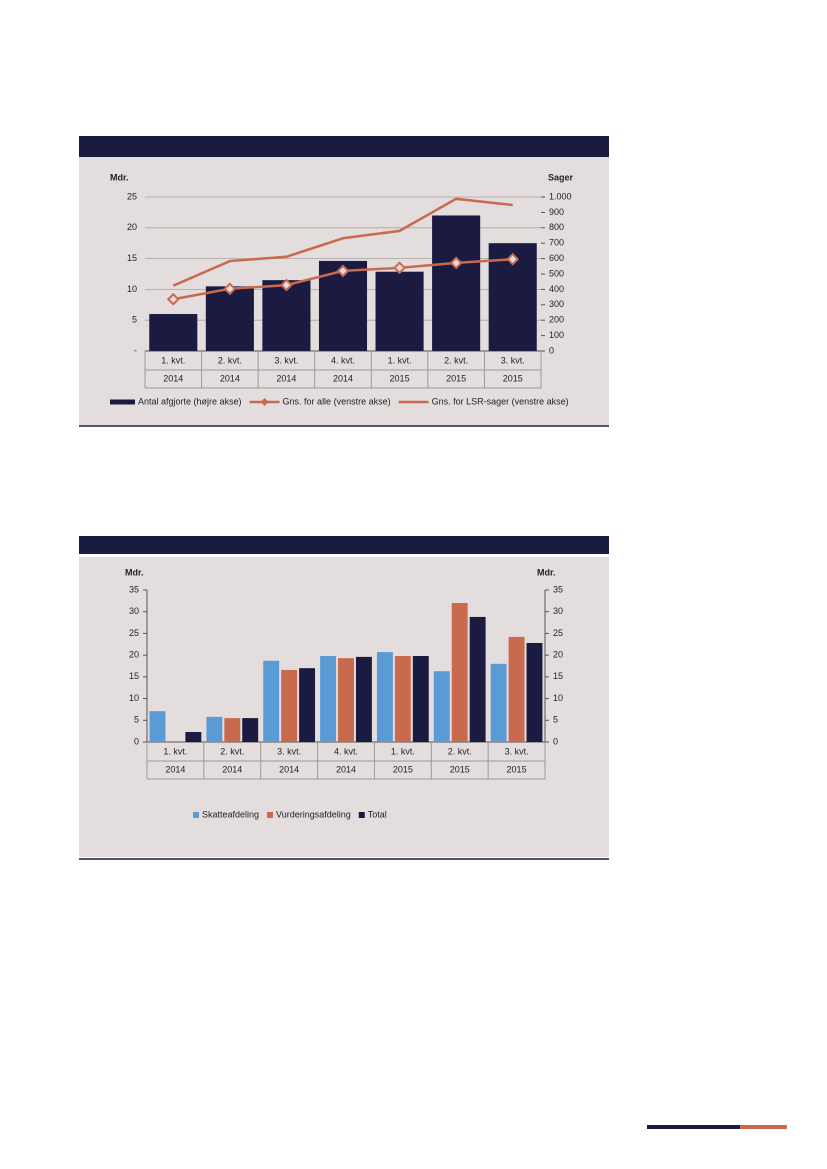  What do you see at coordinates (134, 589) in the screenshot?
I see `y-tick-label: 35` at bounding box center [134, 589].